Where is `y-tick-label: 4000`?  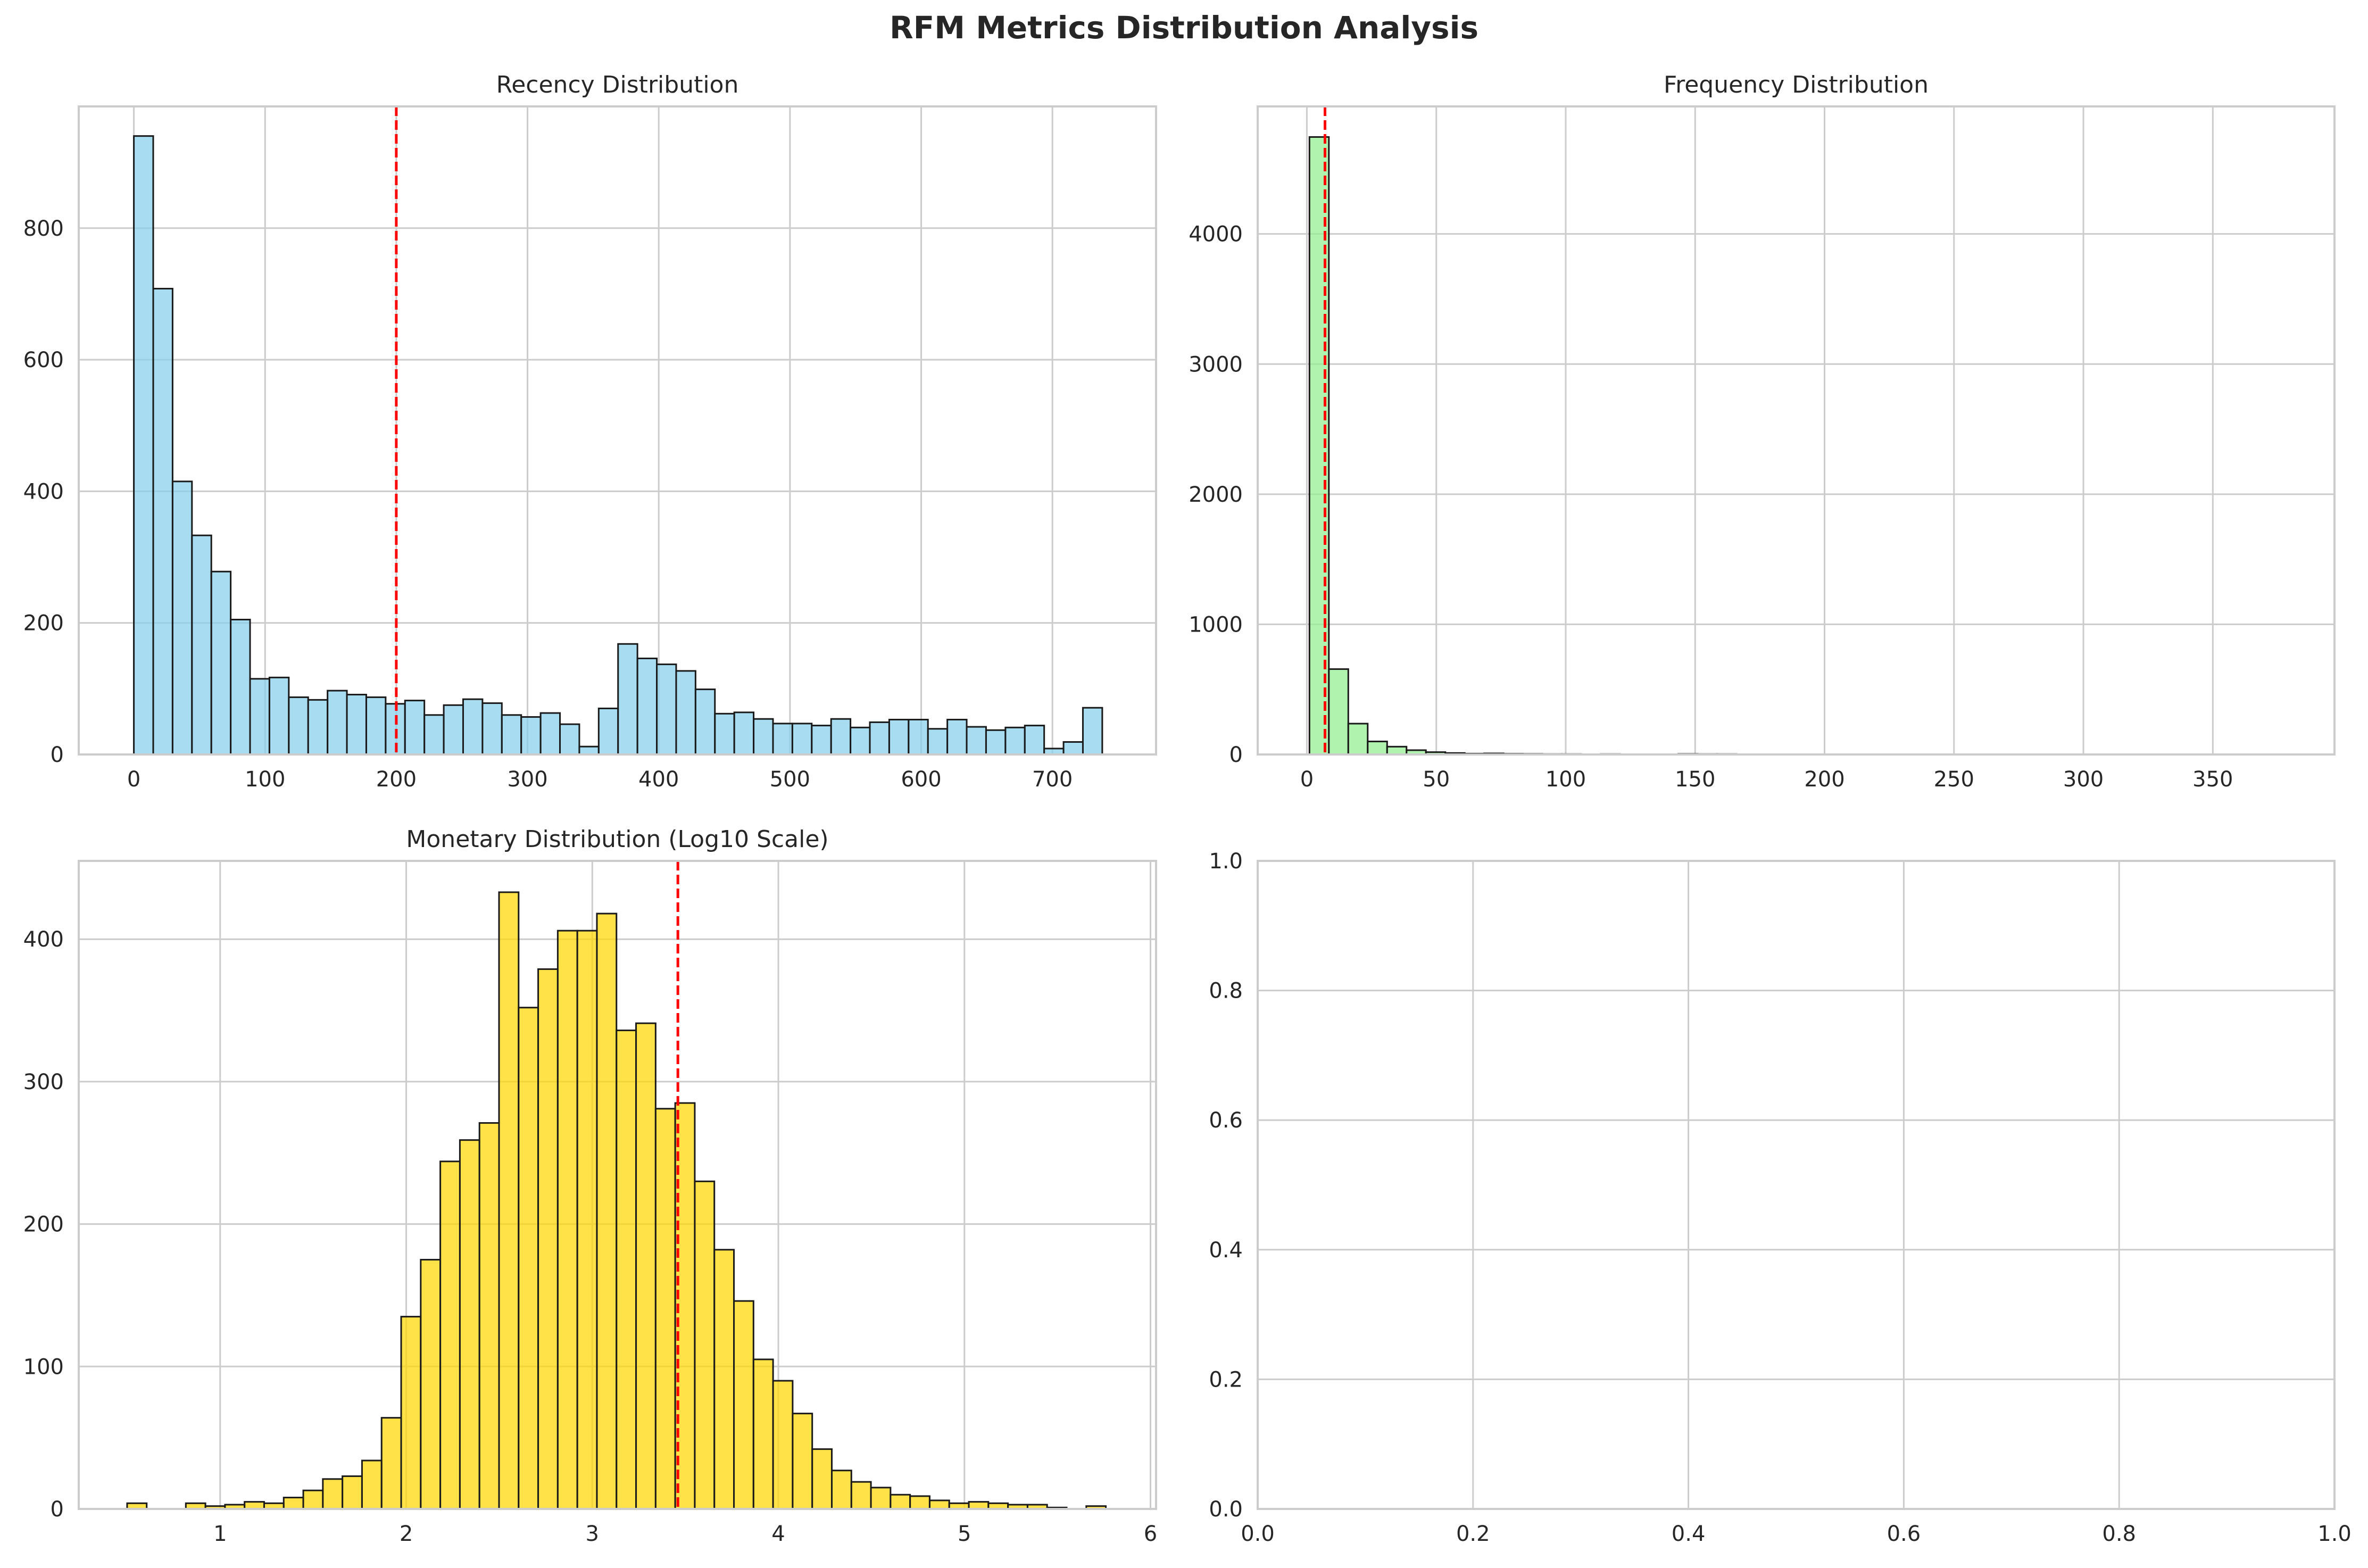 y-tick-label: 4000 is located at coordinates (1216, 234).